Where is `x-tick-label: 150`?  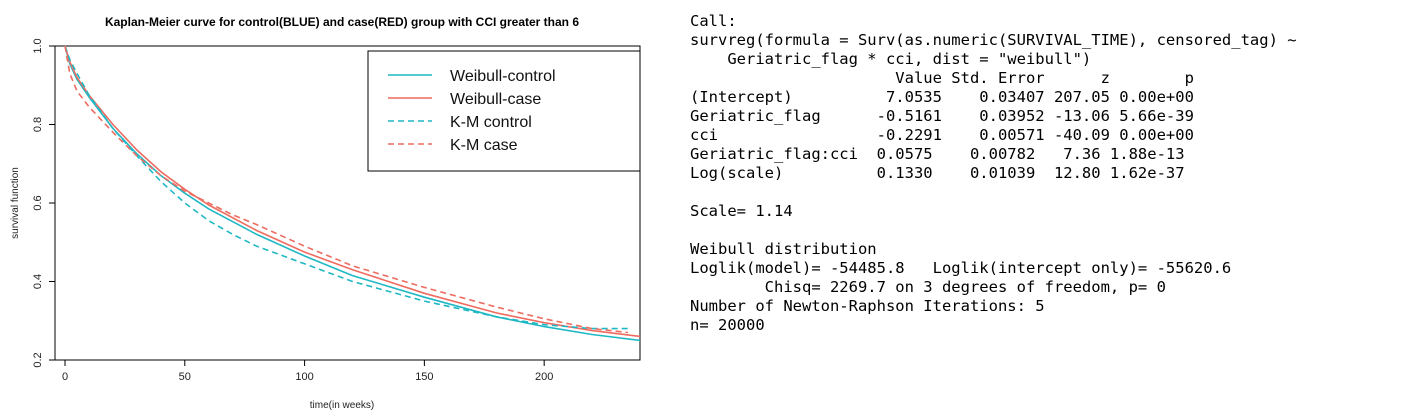 x-tick-label: 150 is located at coordinates (424, 377).